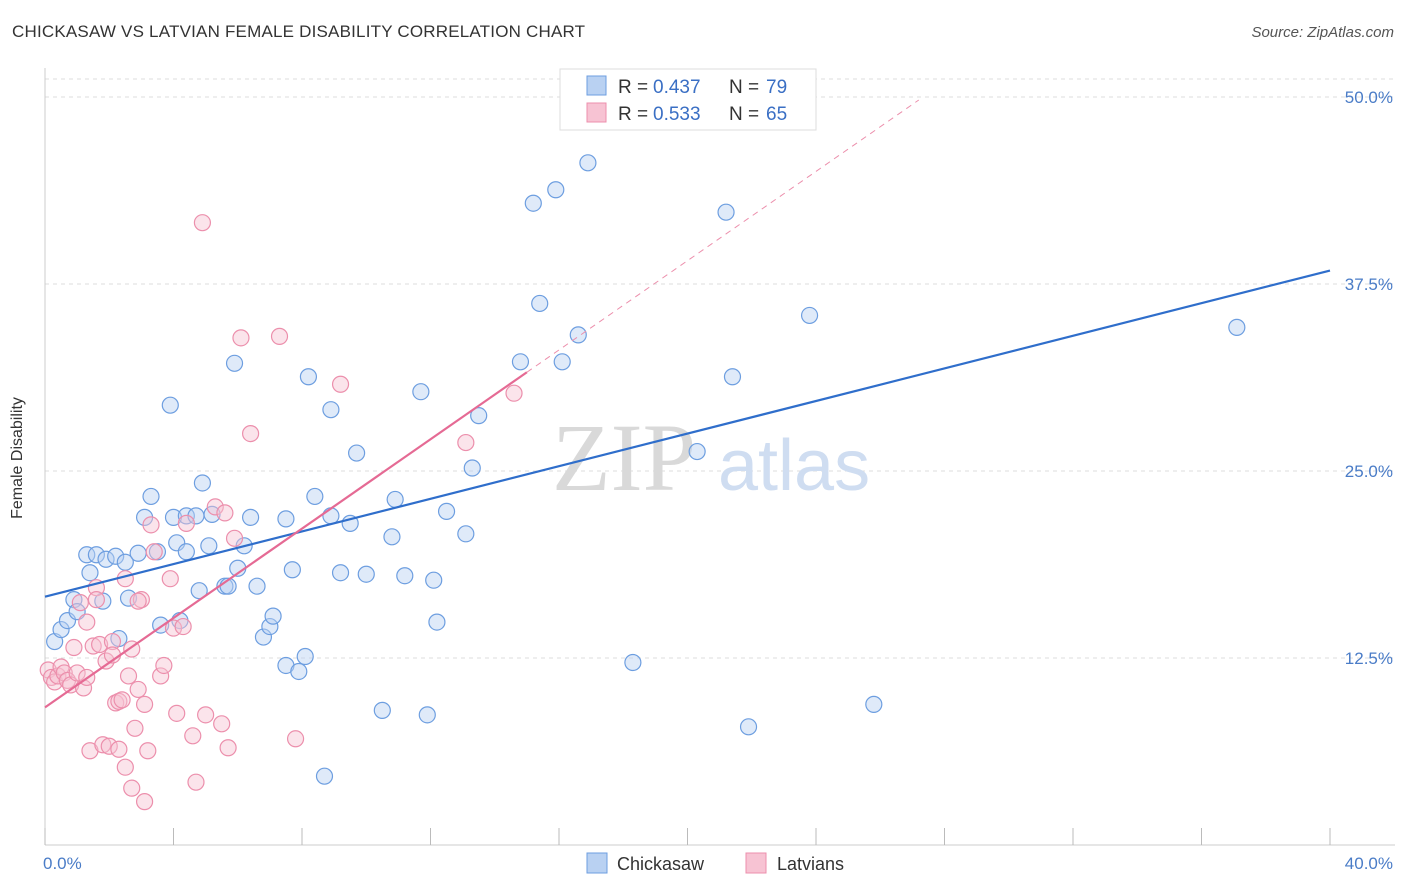  Describe the element at coordinates (1322, 32) in the screenshot. I see `source-credit: Source: ZipAtlas.com` at that location.